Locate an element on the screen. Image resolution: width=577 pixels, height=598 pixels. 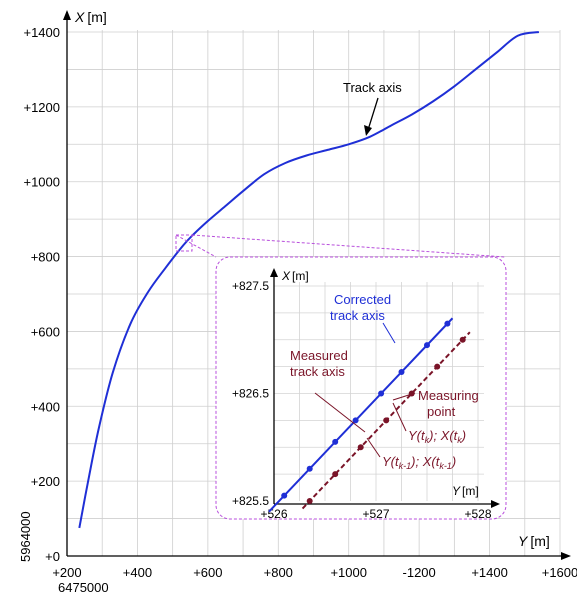
x-tick-label: +200 is located at coordinates (66, 572).